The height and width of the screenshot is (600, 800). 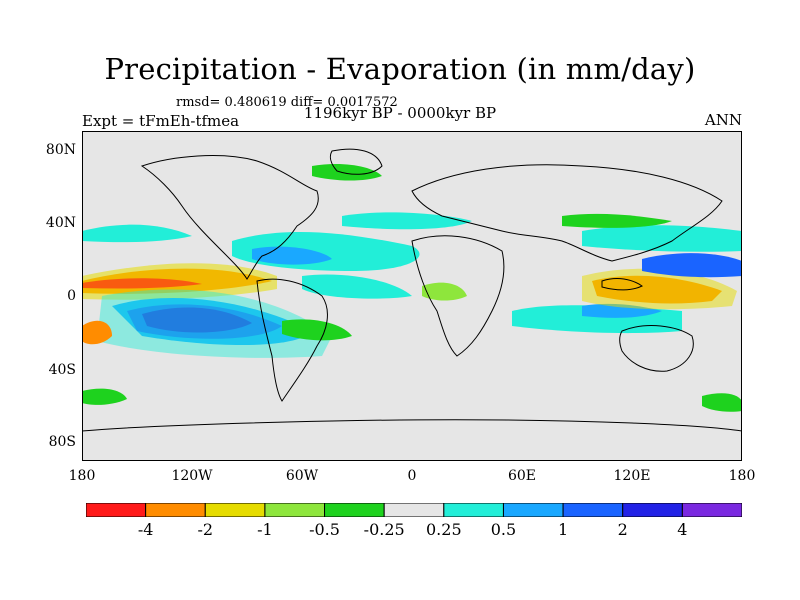 I want to click on lat-tick-80s: 80S, so click(x=62, y=442).